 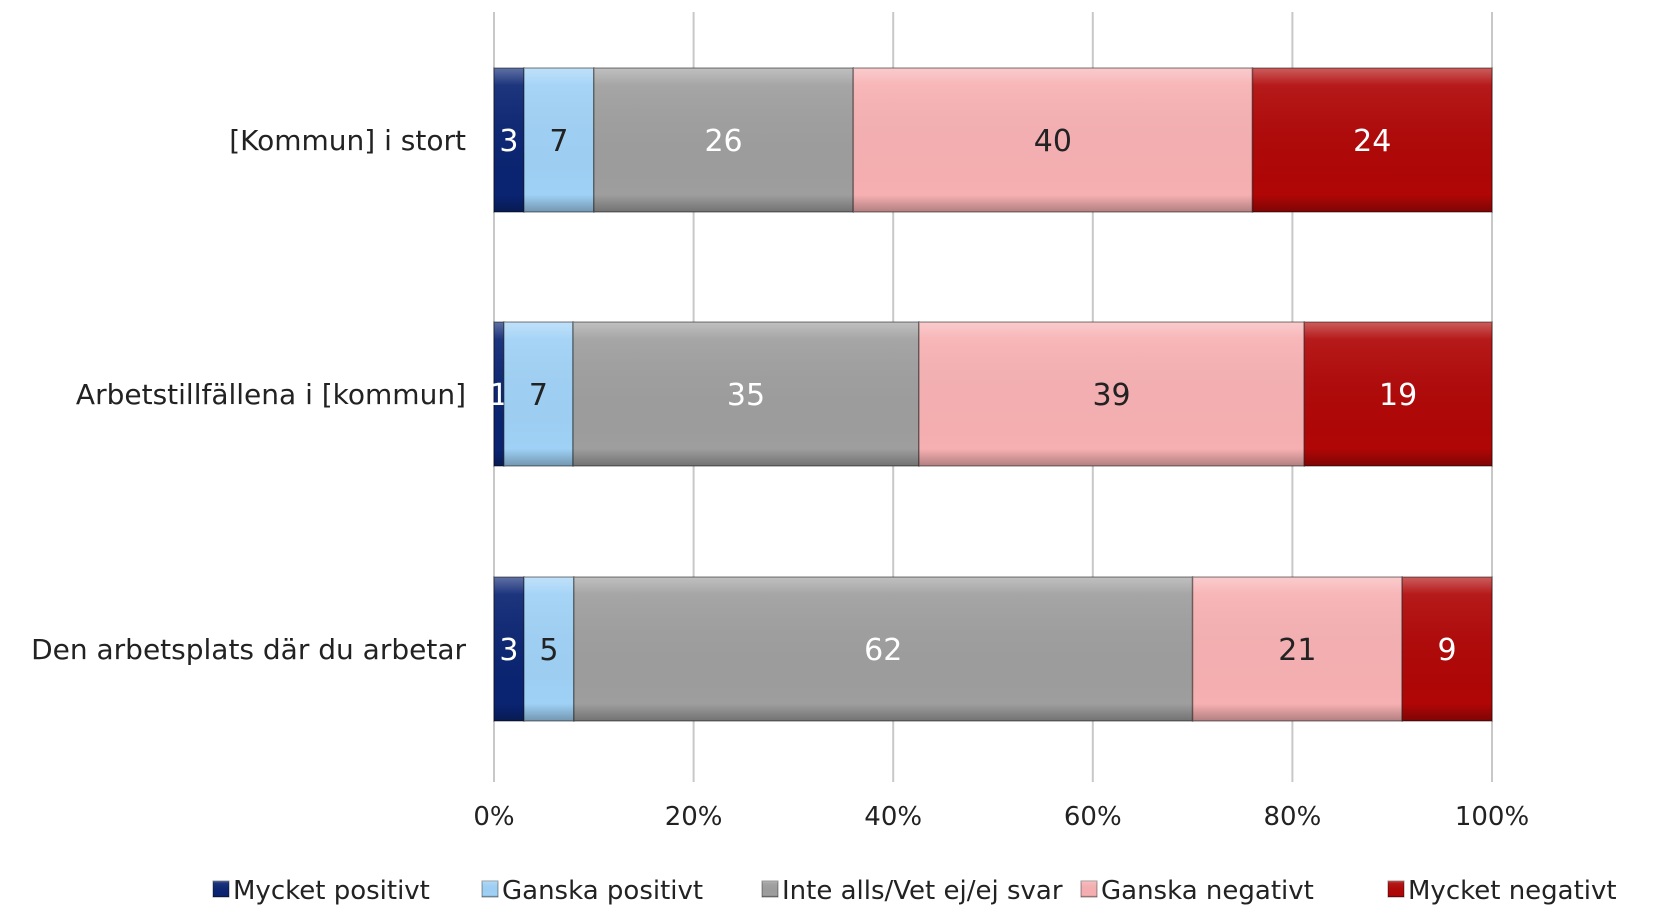 What do you see at coordinates (248, 649) in the screenshot?
I see `category-label: Den arbetsplats där du arbetar` at bounding box center [248, 649].